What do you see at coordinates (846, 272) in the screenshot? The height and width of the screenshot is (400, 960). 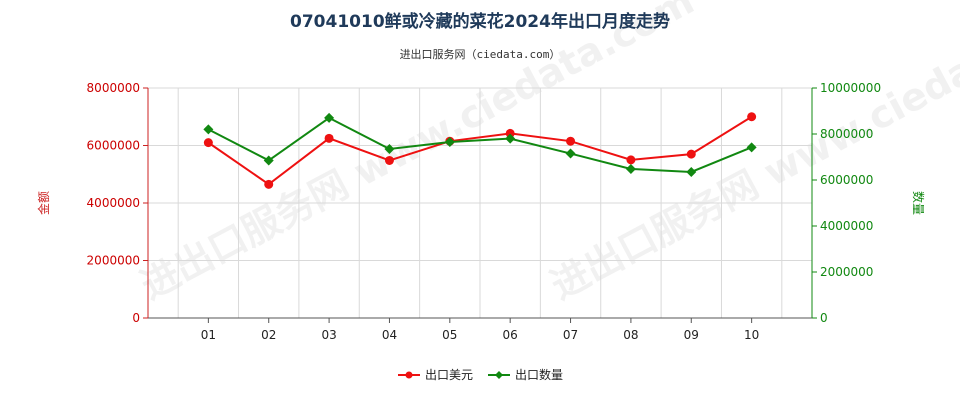 I see `tick-label-right: 2000000` at bounding box center [846, 272].